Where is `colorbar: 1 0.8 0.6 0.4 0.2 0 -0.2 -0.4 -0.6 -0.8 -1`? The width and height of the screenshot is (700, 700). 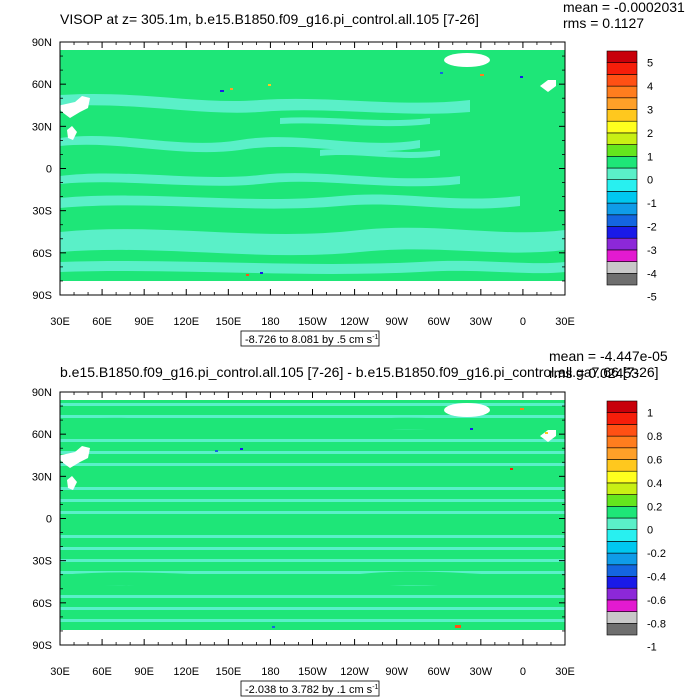
colorbar: 1 0.8 0.6 0.4 0.2 0 -0.2 -0.4 -0.6 -0.8 -1 is located at coordinates (636, 527).